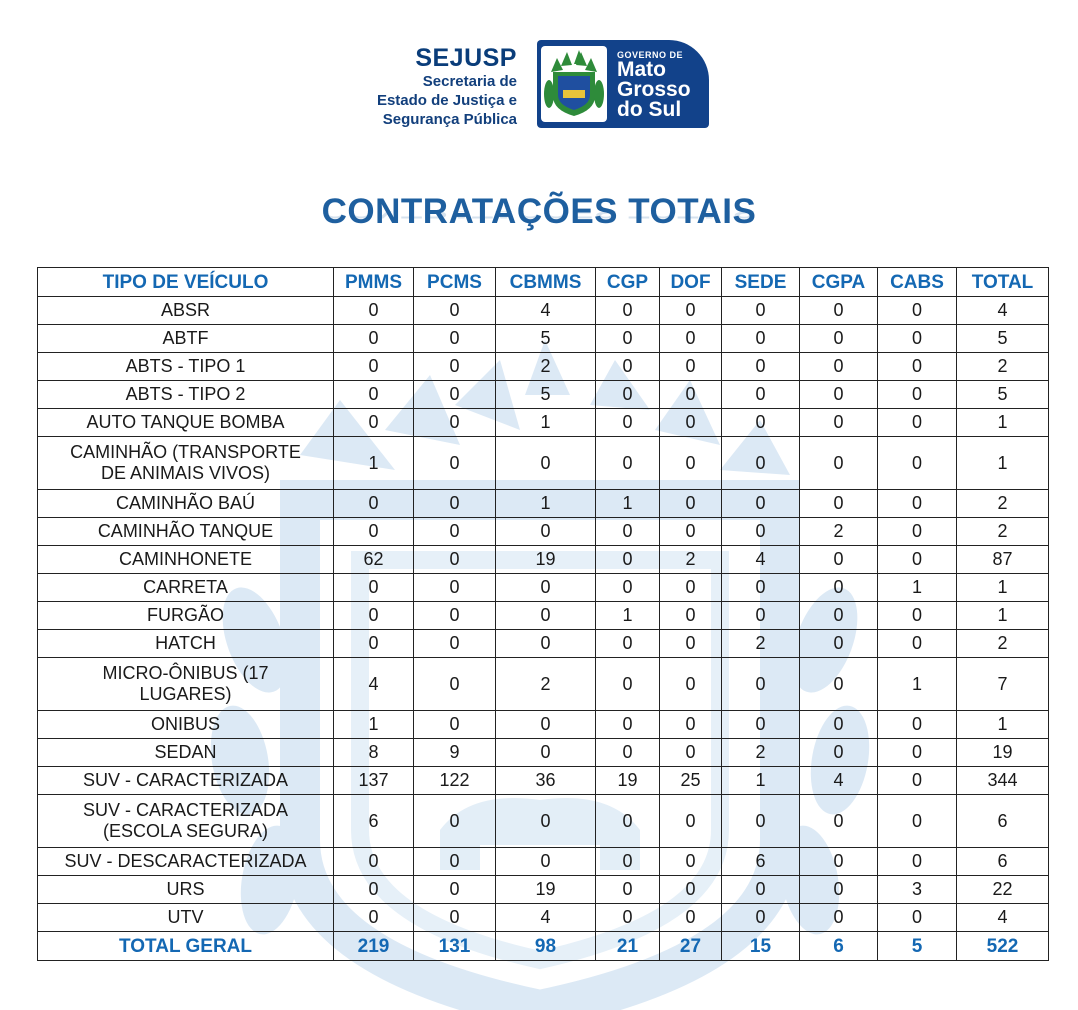 The image size is (1078, 1010). What do you see at coordinates (543, 531) in the screenshot?
I see `table-row: CAMINHÃO TANQUE 0 0 0 0 0 0 2 0 2` at bounding box center [543, 531].